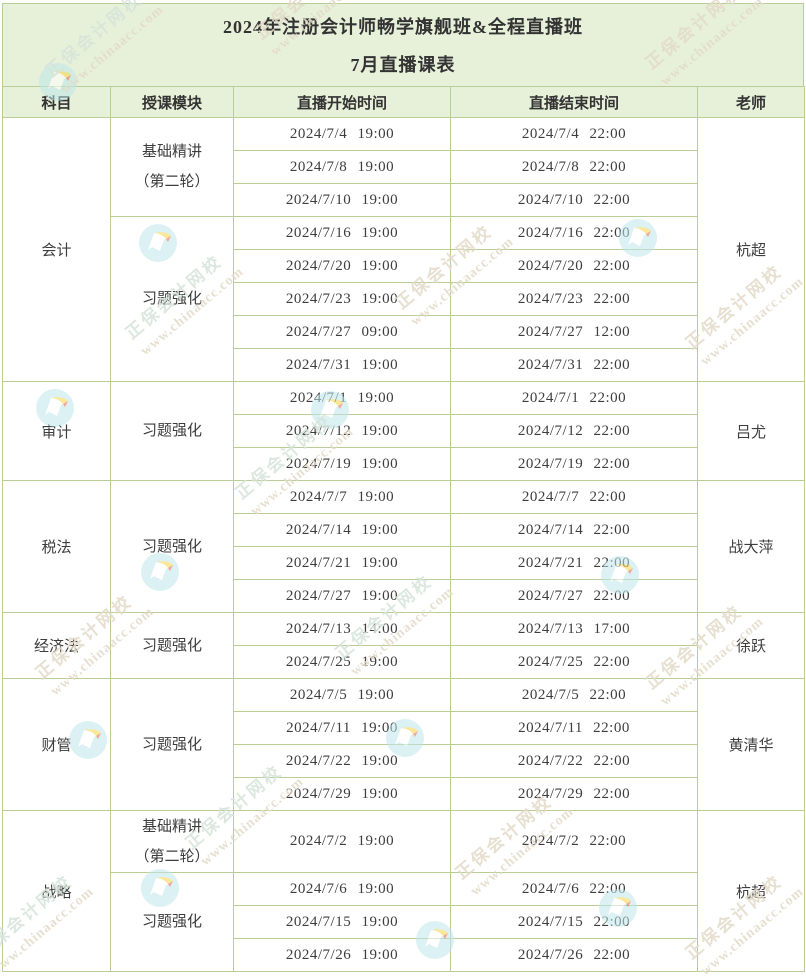 The width and height of the screenshot is (806, 980). What do you see at coordinates (342, 530) in the screenshot?
I see `start-time-cell: 2024/7/14 19:00` at bounding box center [342, 530].